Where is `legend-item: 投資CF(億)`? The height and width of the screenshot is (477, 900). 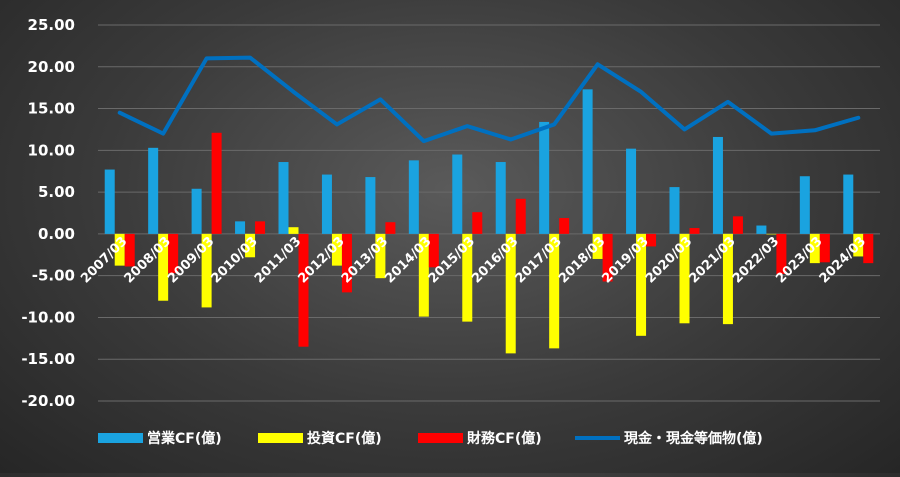
legend-item: 投資CF(億) is located at coordinates (320, 438).